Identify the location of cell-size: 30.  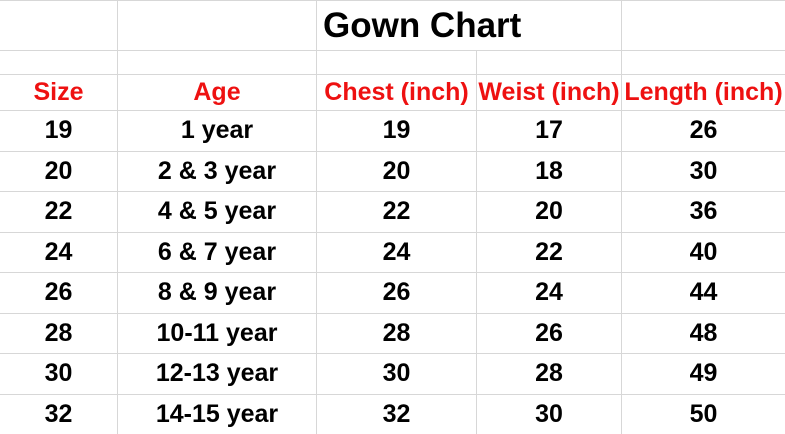
(59, 374).